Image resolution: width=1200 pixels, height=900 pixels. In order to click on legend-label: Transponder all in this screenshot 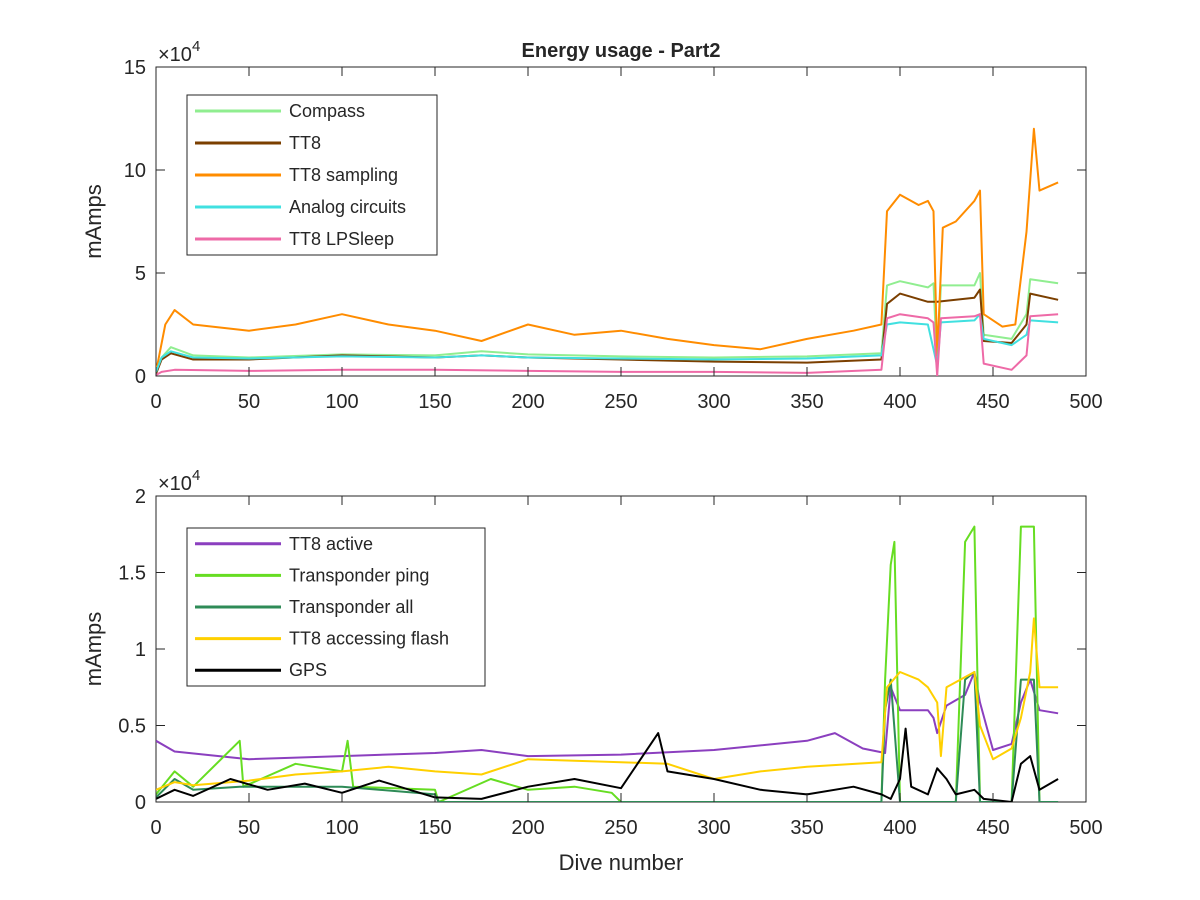, I will do `click(351, 607)`.